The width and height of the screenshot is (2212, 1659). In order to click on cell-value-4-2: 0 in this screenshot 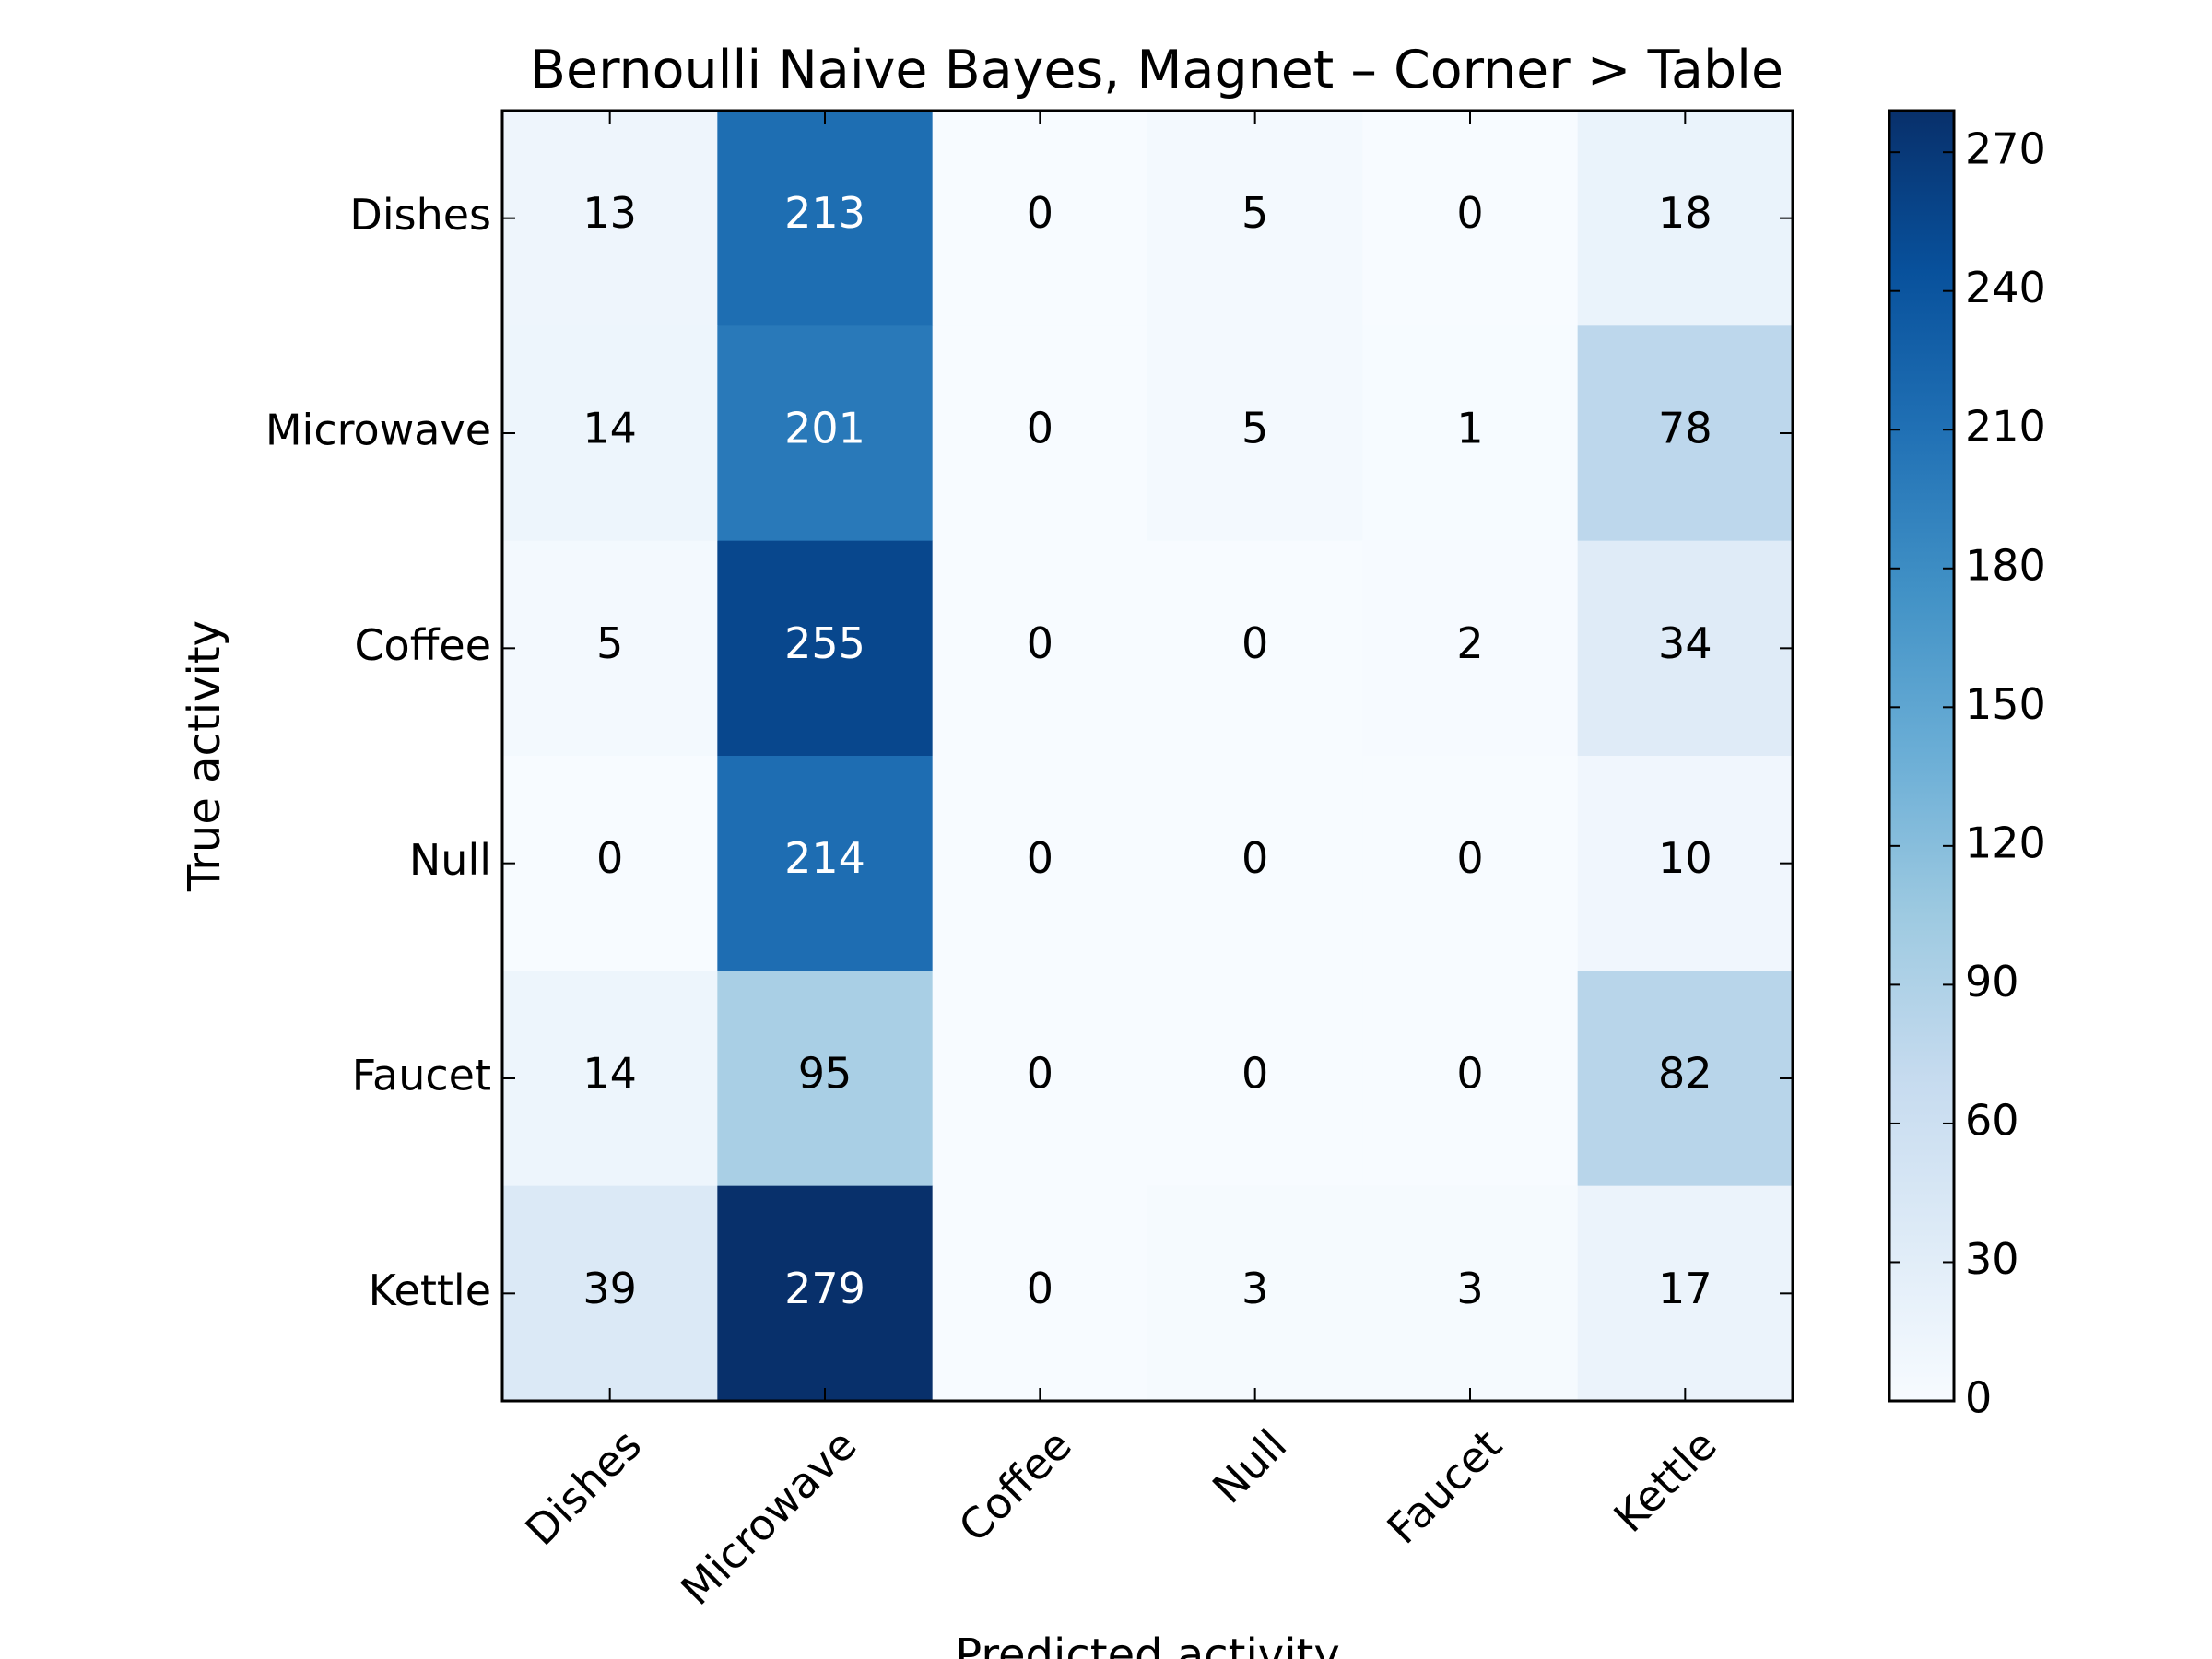, I will do `click(1040, 1074)`.